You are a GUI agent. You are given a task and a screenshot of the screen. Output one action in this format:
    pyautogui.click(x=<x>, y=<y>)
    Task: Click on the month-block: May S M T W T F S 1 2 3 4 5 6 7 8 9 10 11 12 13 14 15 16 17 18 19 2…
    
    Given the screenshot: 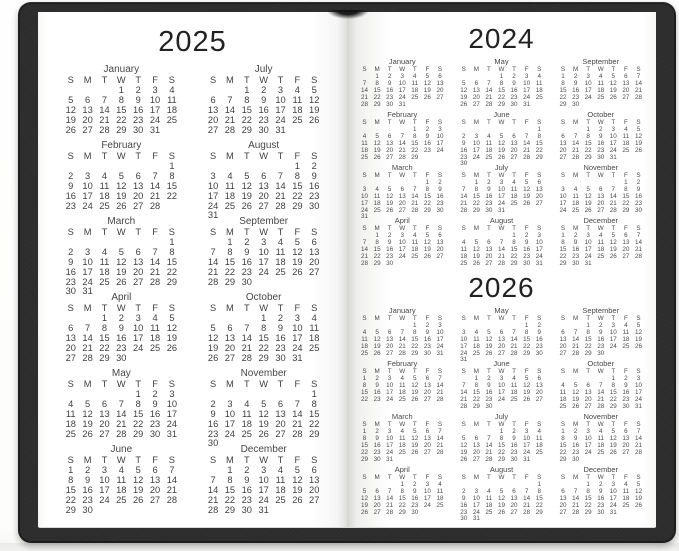 What is the action you would take?
    pyautogui.click(x=121, y=404)
    